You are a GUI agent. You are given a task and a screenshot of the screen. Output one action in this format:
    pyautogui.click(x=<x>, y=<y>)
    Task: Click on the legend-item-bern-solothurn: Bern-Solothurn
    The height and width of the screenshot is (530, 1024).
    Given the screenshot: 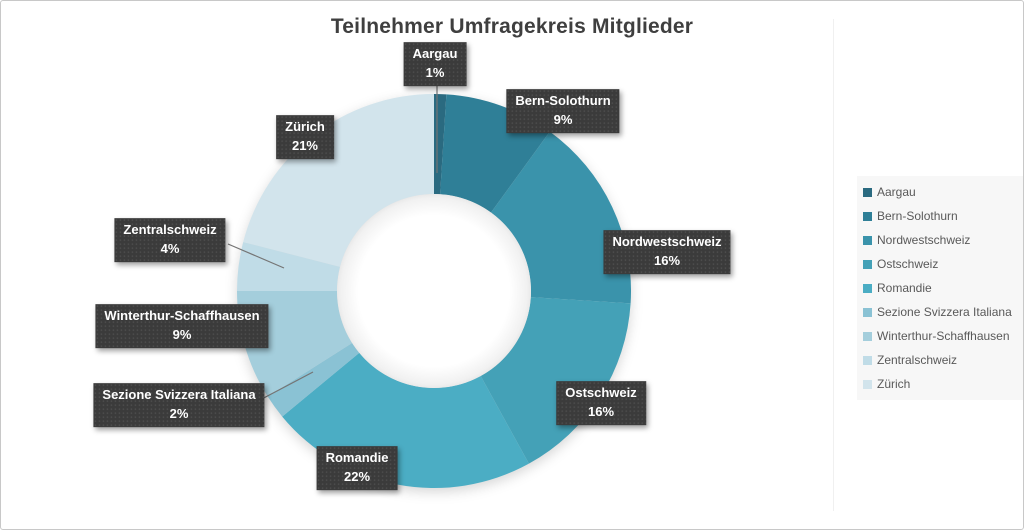 What is the action you would take?
    pyautogui.click(x=941, y=216)
    